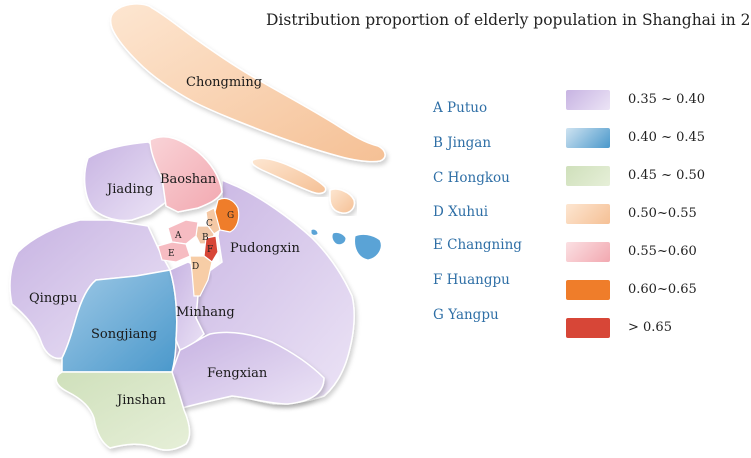  I want to click on legend-row: 0.60~0.65, so click(656, 292).